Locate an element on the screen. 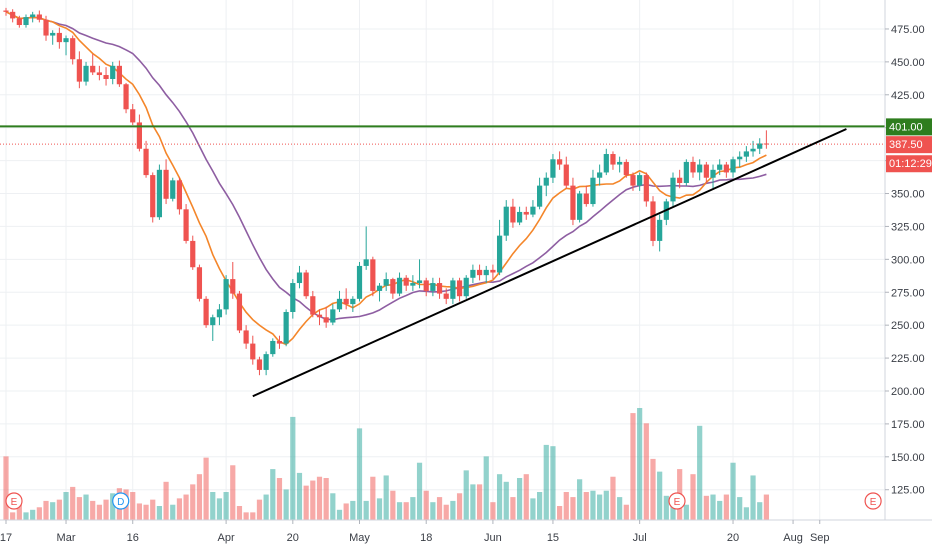 The height and width of the screenshot is (550, 932). time-tick-label: 17 is located at coordinates (6, 538).